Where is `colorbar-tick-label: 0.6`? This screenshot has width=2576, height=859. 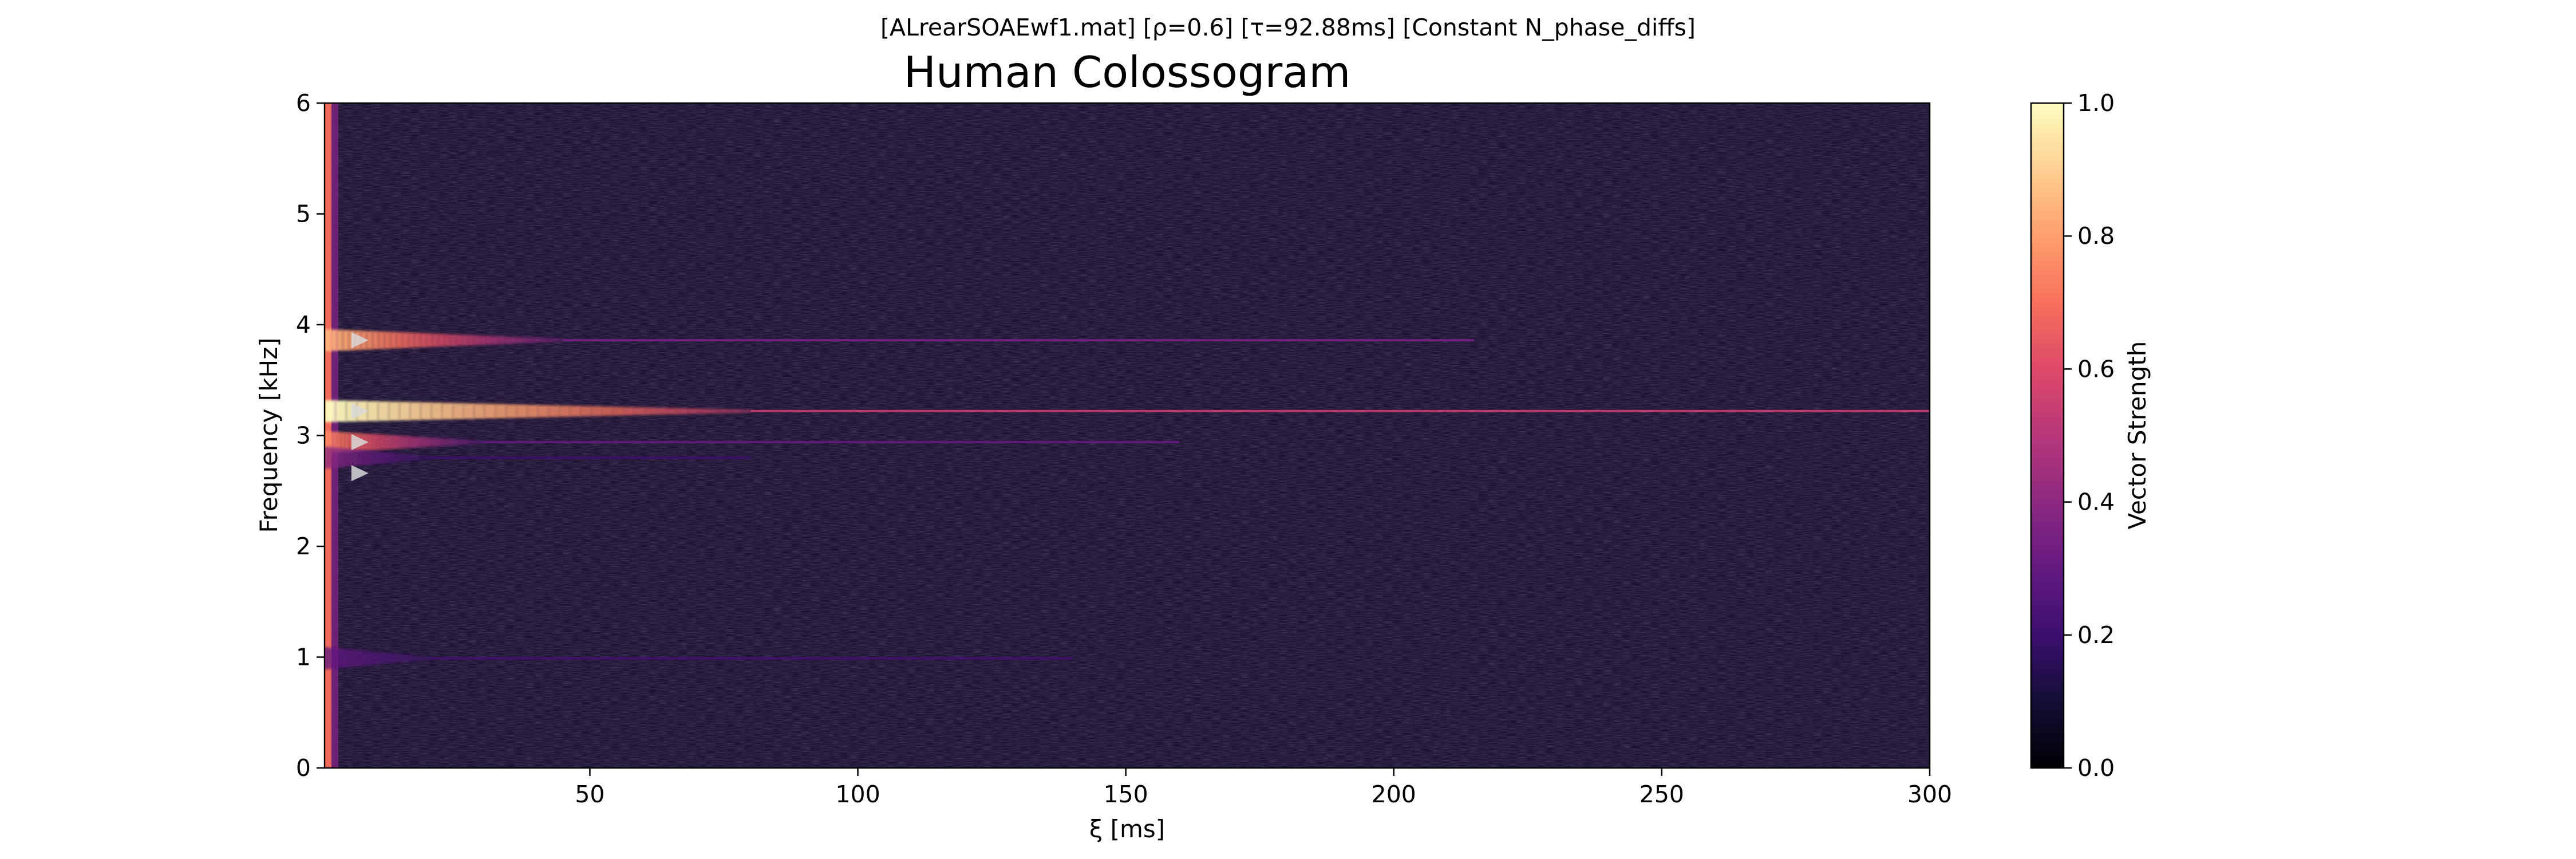
colorbar-tick-label: 0.6 is located at coordinates (2096, 369).